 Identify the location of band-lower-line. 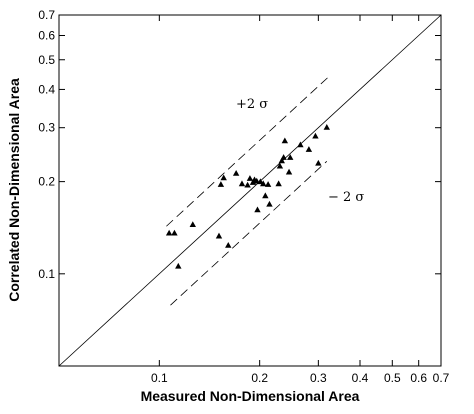
(249, 233).